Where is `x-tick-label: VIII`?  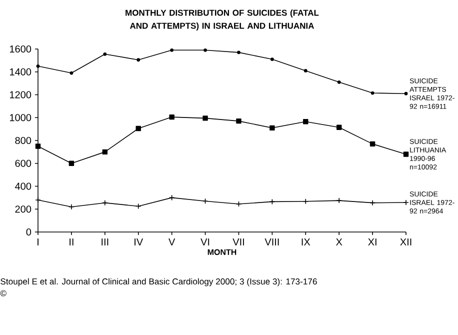
x-tick-label: VIII is located at coordinates (271, 242).